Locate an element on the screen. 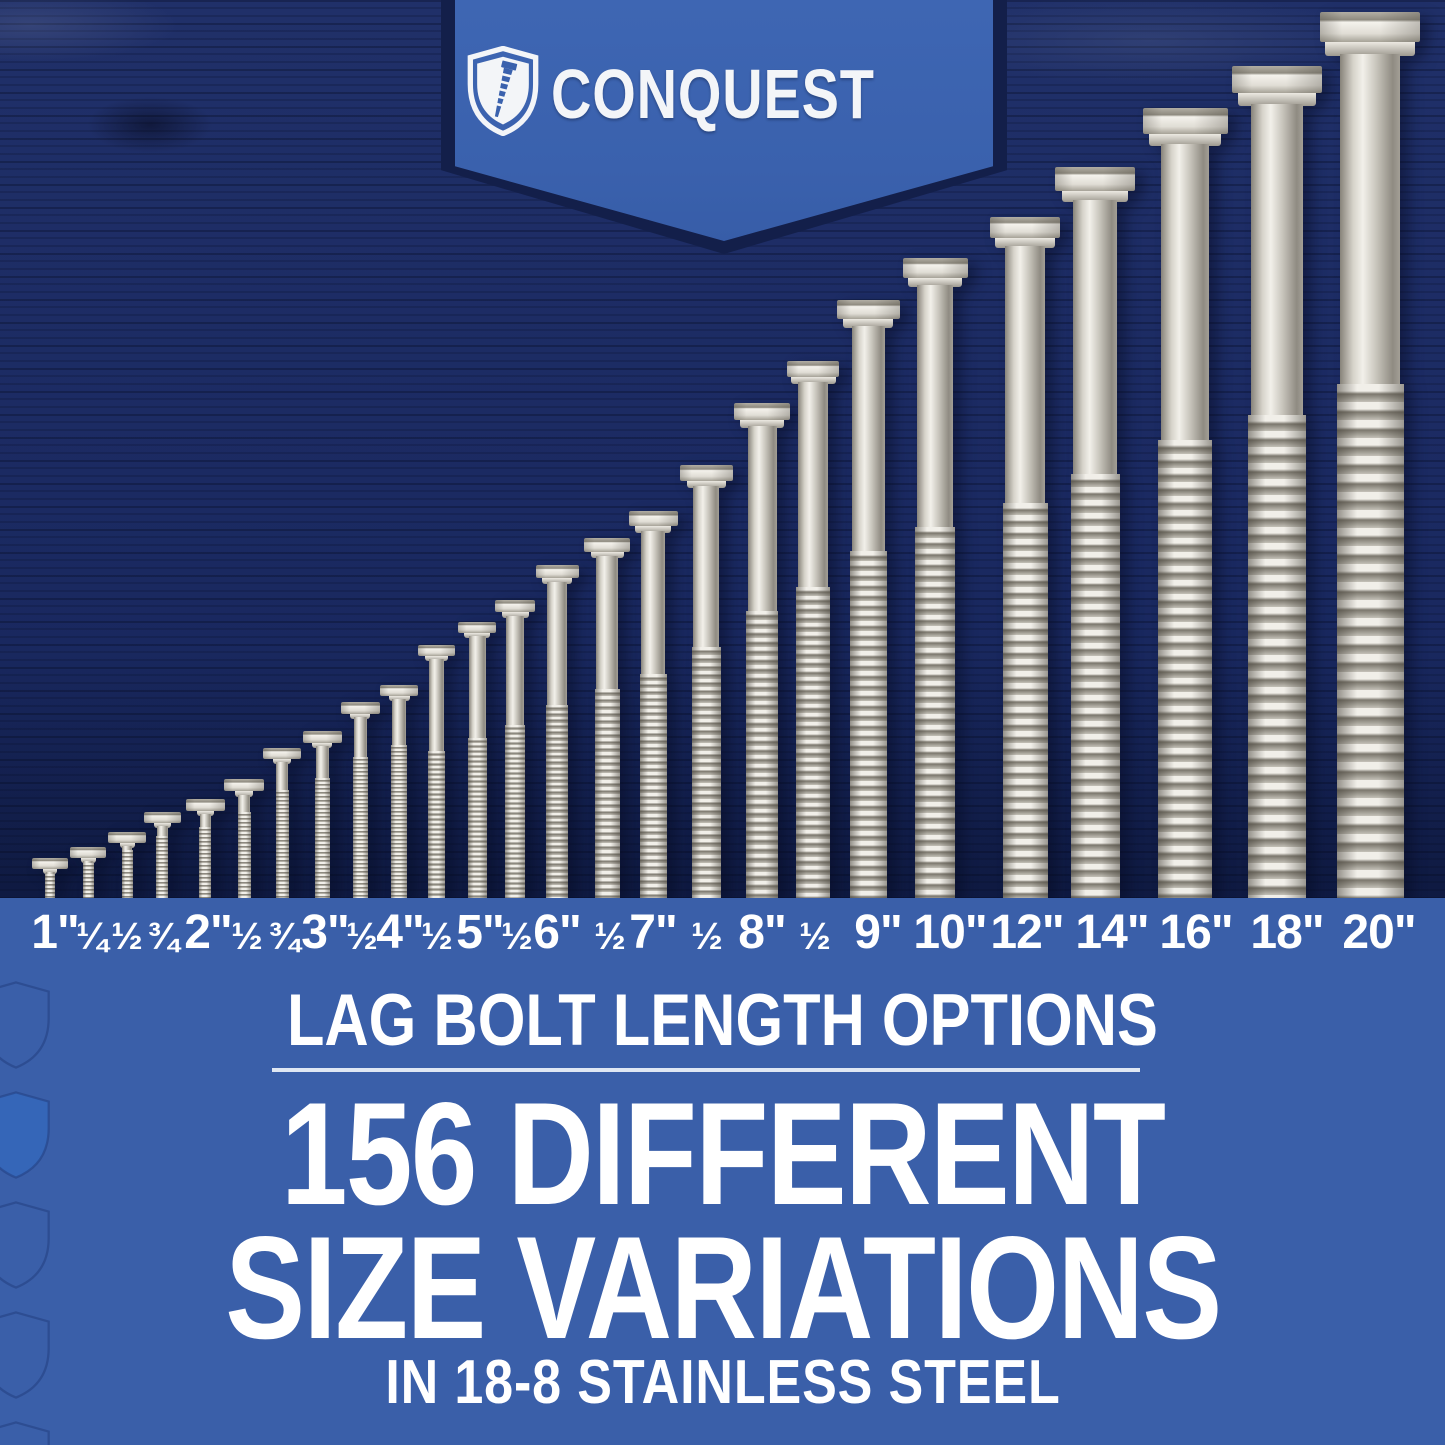 Image resolution: width=1445 pixels, height=1445 pixels. subtitle: IN 18-8 STAINLESS STEEL is located at coordinates (722, 1382).